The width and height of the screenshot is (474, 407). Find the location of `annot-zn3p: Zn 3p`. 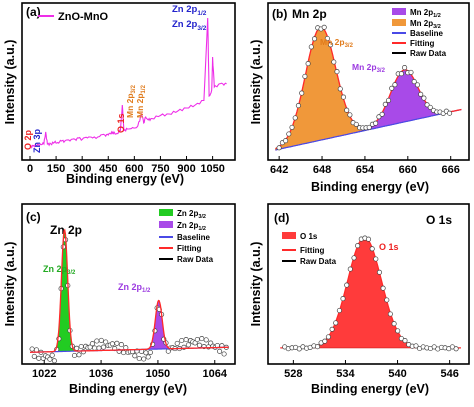

annot-zn3p: Zn 3p is located at coordinates (37, 140).